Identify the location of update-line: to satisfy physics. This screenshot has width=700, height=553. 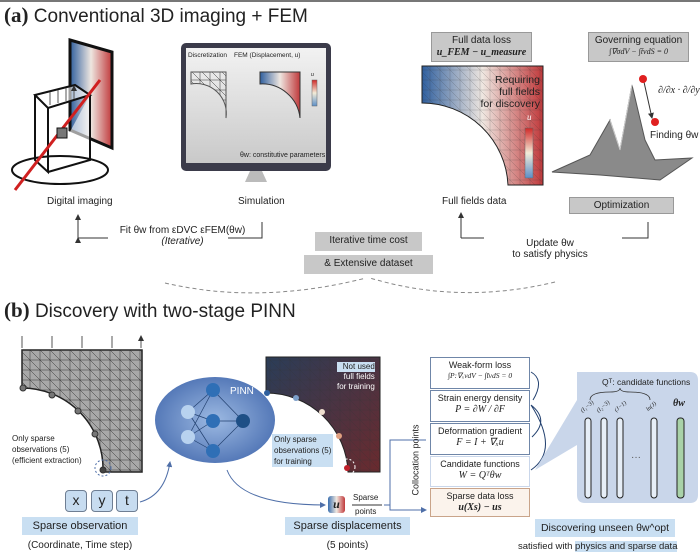
(550, 254).